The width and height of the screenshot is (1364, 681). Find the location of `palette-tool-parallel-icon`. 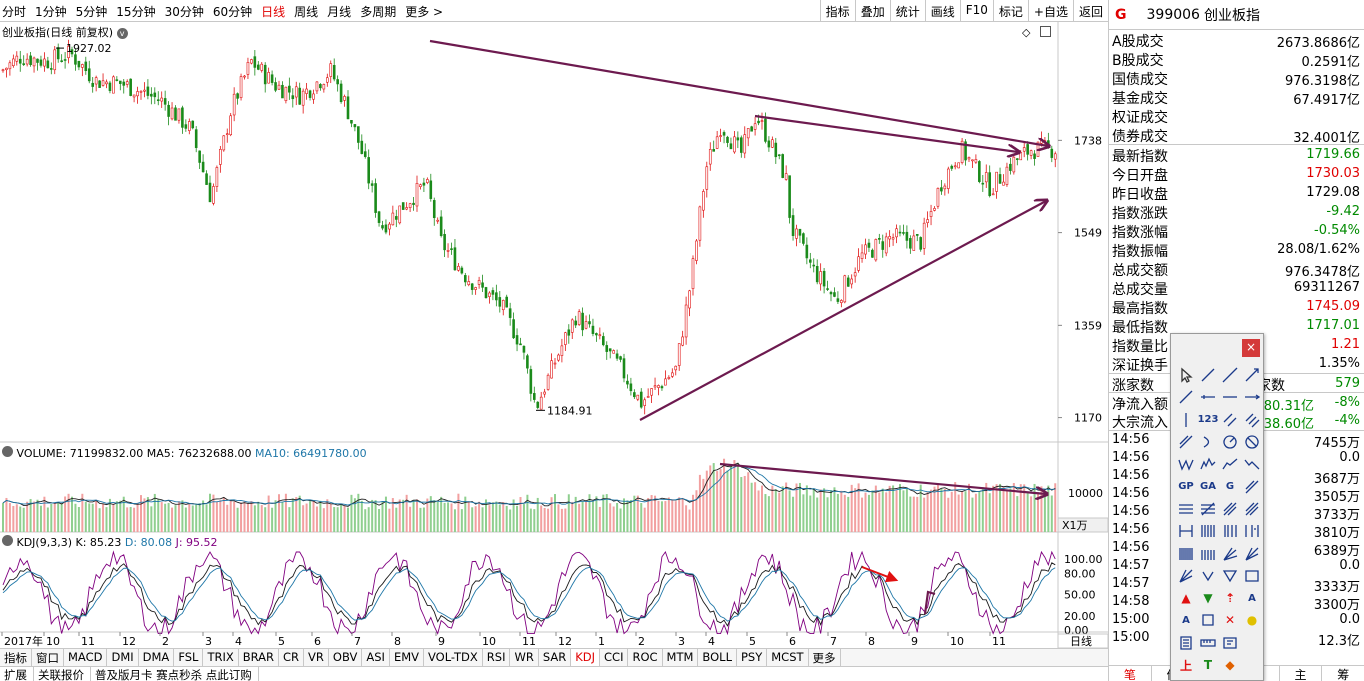

palette-tool-parallel-icon is located at coordinates (1230, 420).